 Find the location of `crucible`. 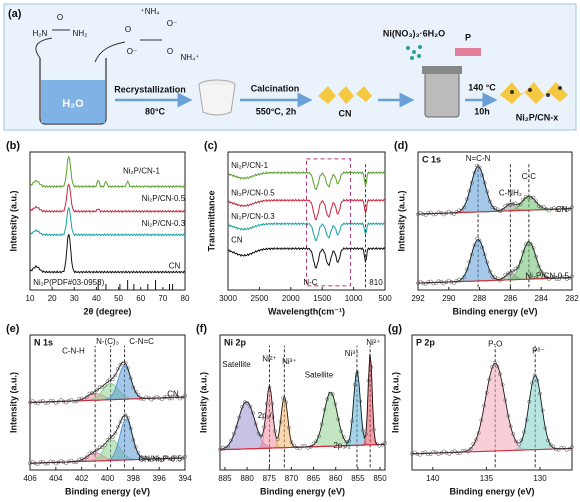

crucible is located at coordinates (217, 100).